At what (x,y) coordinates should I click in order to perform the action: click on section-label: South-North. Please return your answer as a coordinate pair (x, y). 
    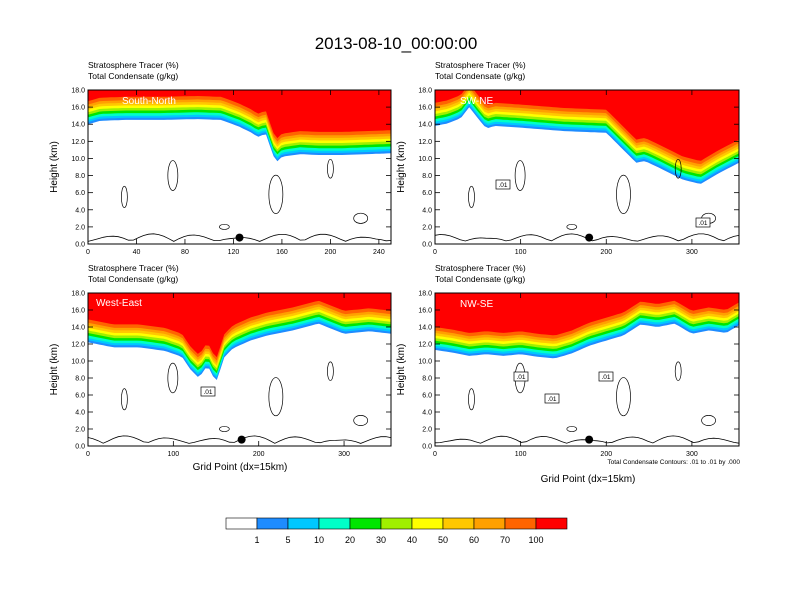
    Looking at the image, I should click on (149, 101).